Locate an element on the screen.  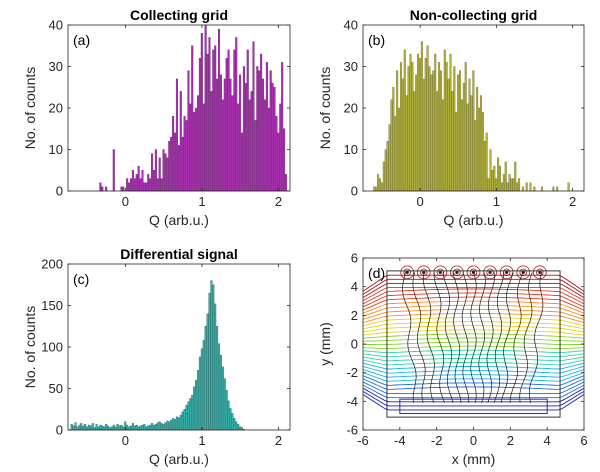
panel-a-xlabel: Q (arb.u.) is located at coordinates (179, 220).